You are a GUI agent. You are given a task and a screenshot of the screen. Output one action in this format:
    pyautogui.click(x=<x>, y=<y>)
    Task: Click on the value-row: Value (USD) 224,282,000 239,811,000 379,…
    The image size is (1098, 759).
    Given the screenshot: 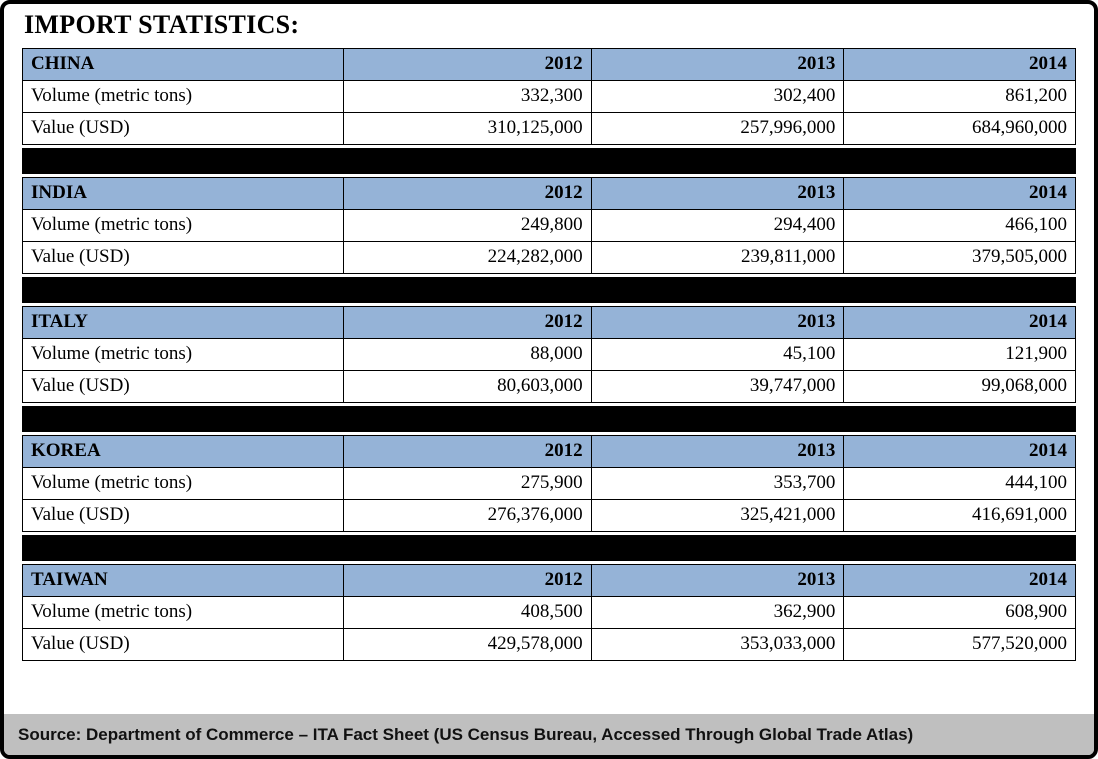 What is the action you would take?
    pyautogui.click(x=548, y=257)
    